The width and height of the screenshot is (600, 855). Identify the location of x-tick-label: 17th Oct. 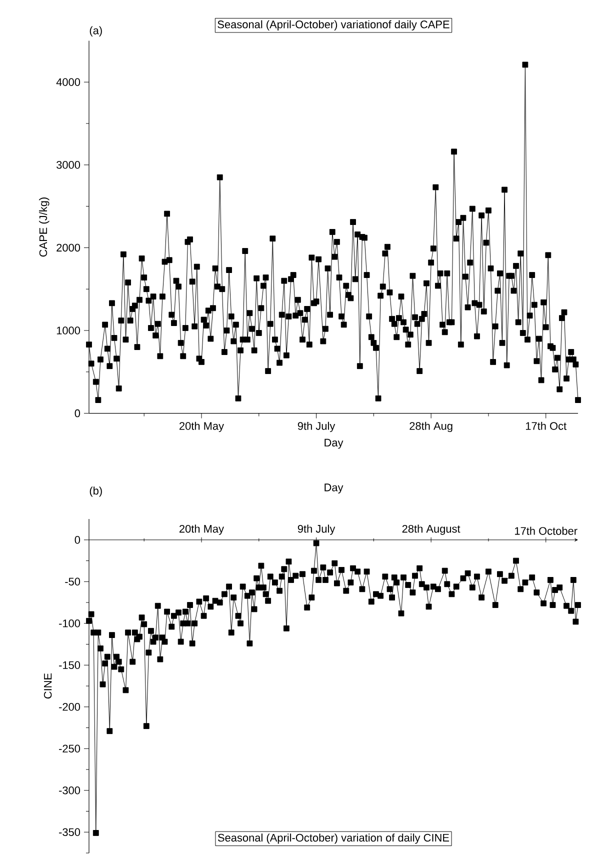
(546, 426).